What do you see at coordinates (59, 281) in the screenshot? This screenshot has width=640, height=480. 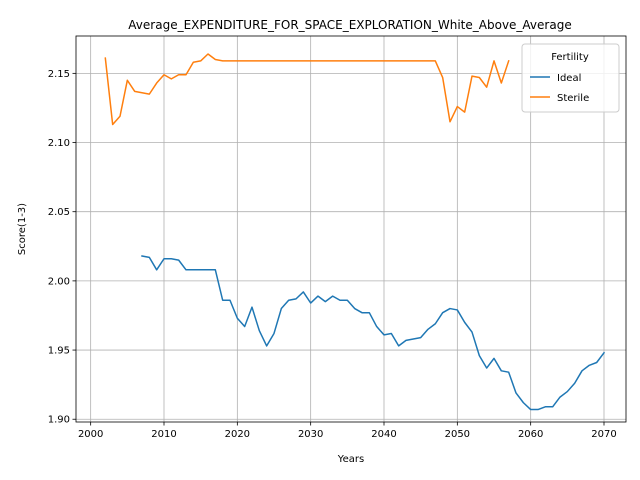 I see `y-tick-label: 2.00` at bounding box center [59, 281].